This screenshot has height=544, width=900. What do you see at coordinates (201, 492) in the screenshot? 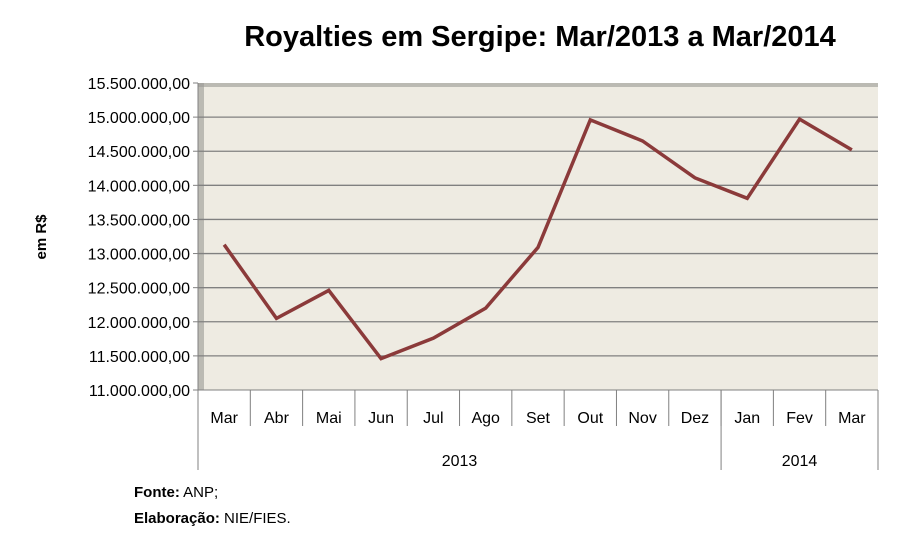
I see `source-value: ANP;` at bounding box center [201, 492].